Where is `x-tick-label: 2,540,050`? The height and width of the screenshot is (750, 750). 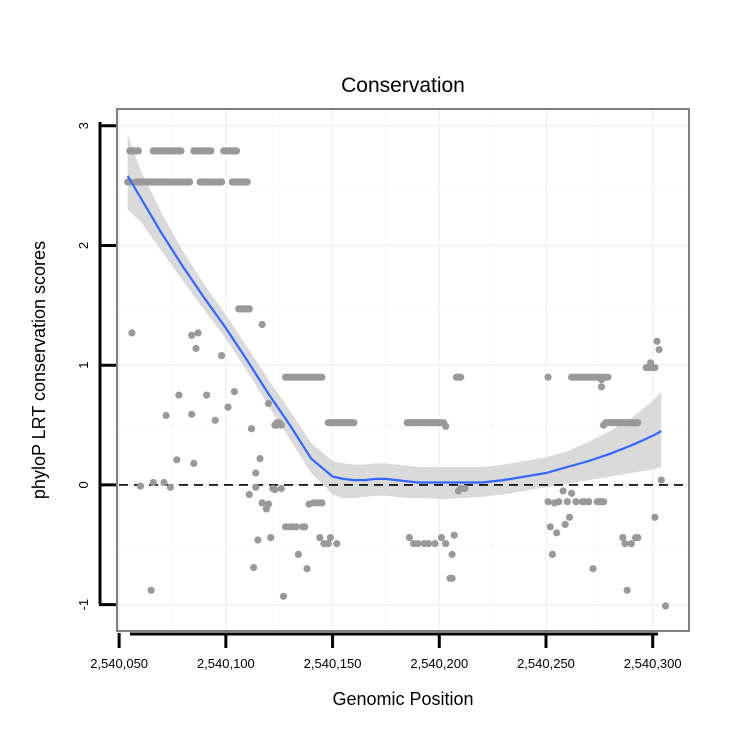
x-tick-label: 2,540,050 is located at coordinates (119, 663).